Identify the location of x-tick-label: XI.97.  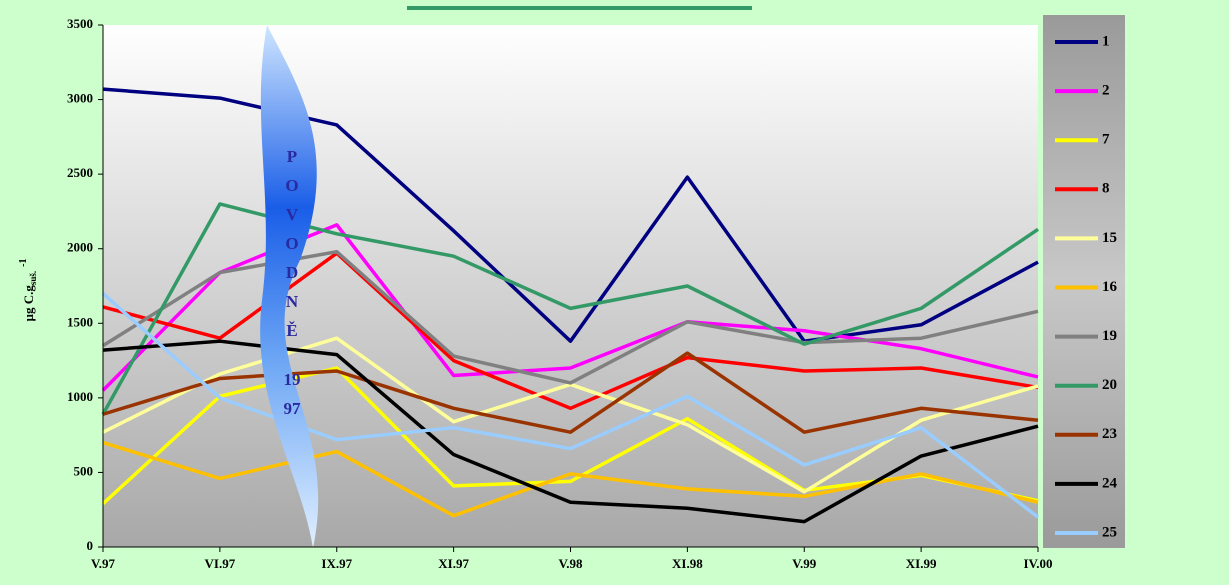
(453, 563).